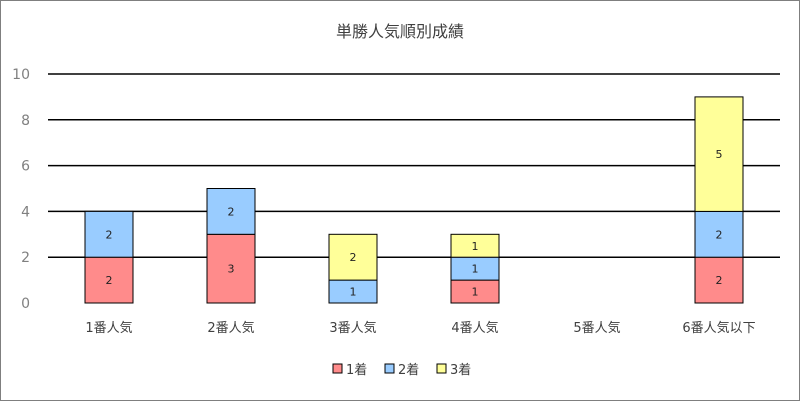 The width and height of the screenshot is (800, 401). I want to click on x-category-label: 6番人気以下, so click(718, 328).